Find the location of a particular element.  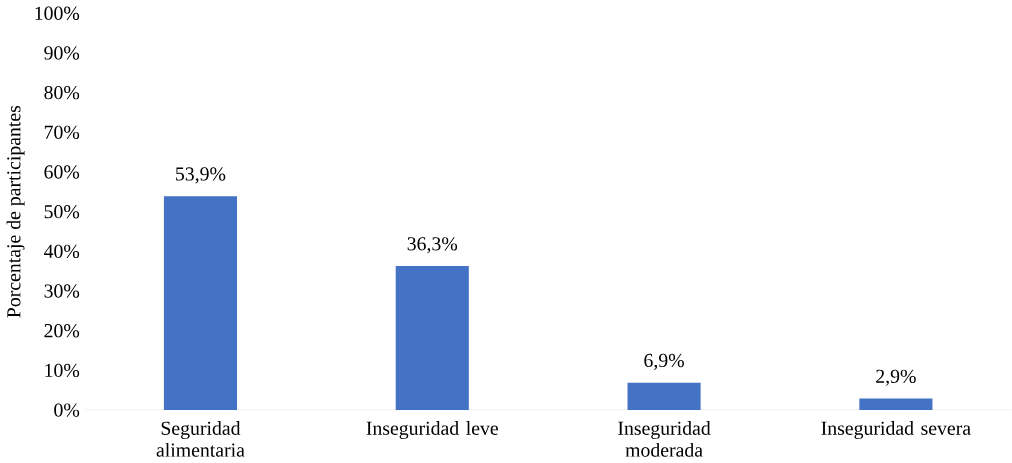

x-tick-label: Inseguridad leve is located at coordinates (432, 429).